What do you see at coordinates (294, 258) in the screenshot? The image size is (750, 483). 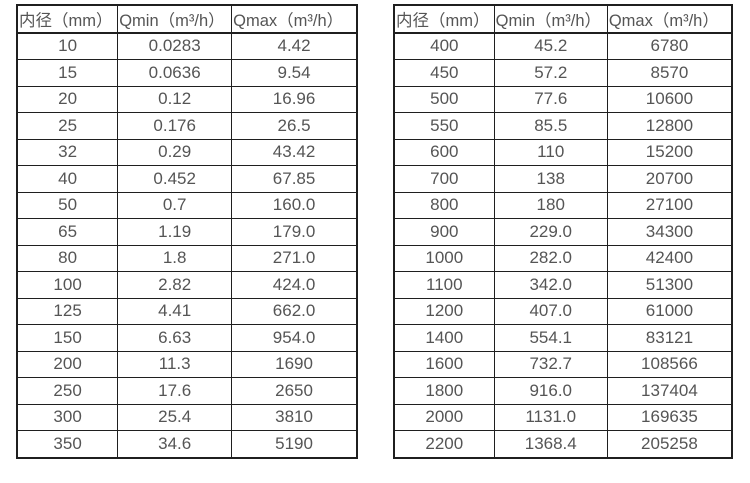 I see `table-cell: 271.0` at bounding box center [294, 258].